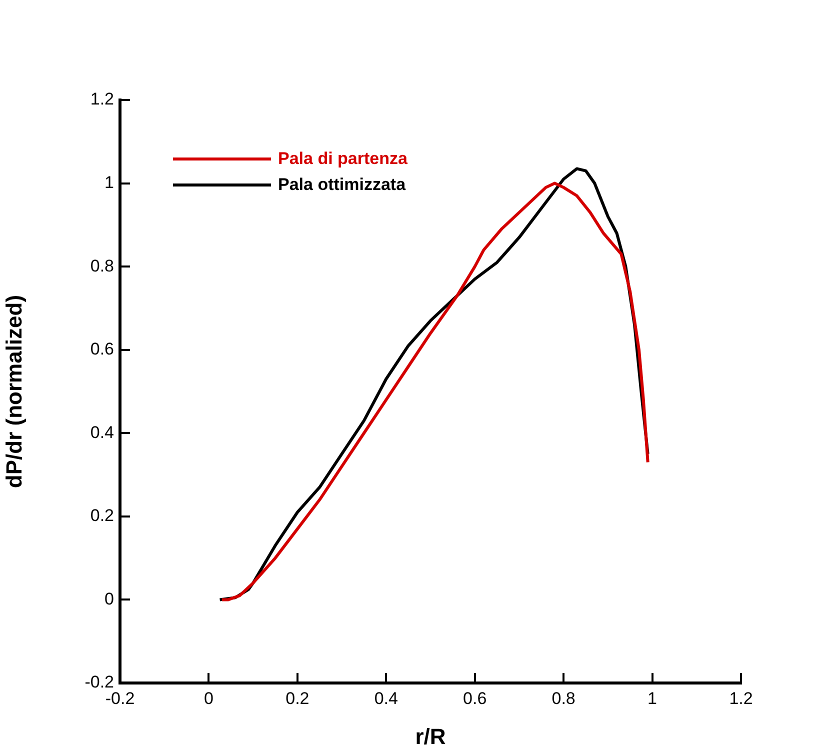 Image resolution: width=828 pixels, height=755 pixels. Describe the element at coordinates (343, 159) in the screenshot. I see `text: Pala di partenza` at that location.